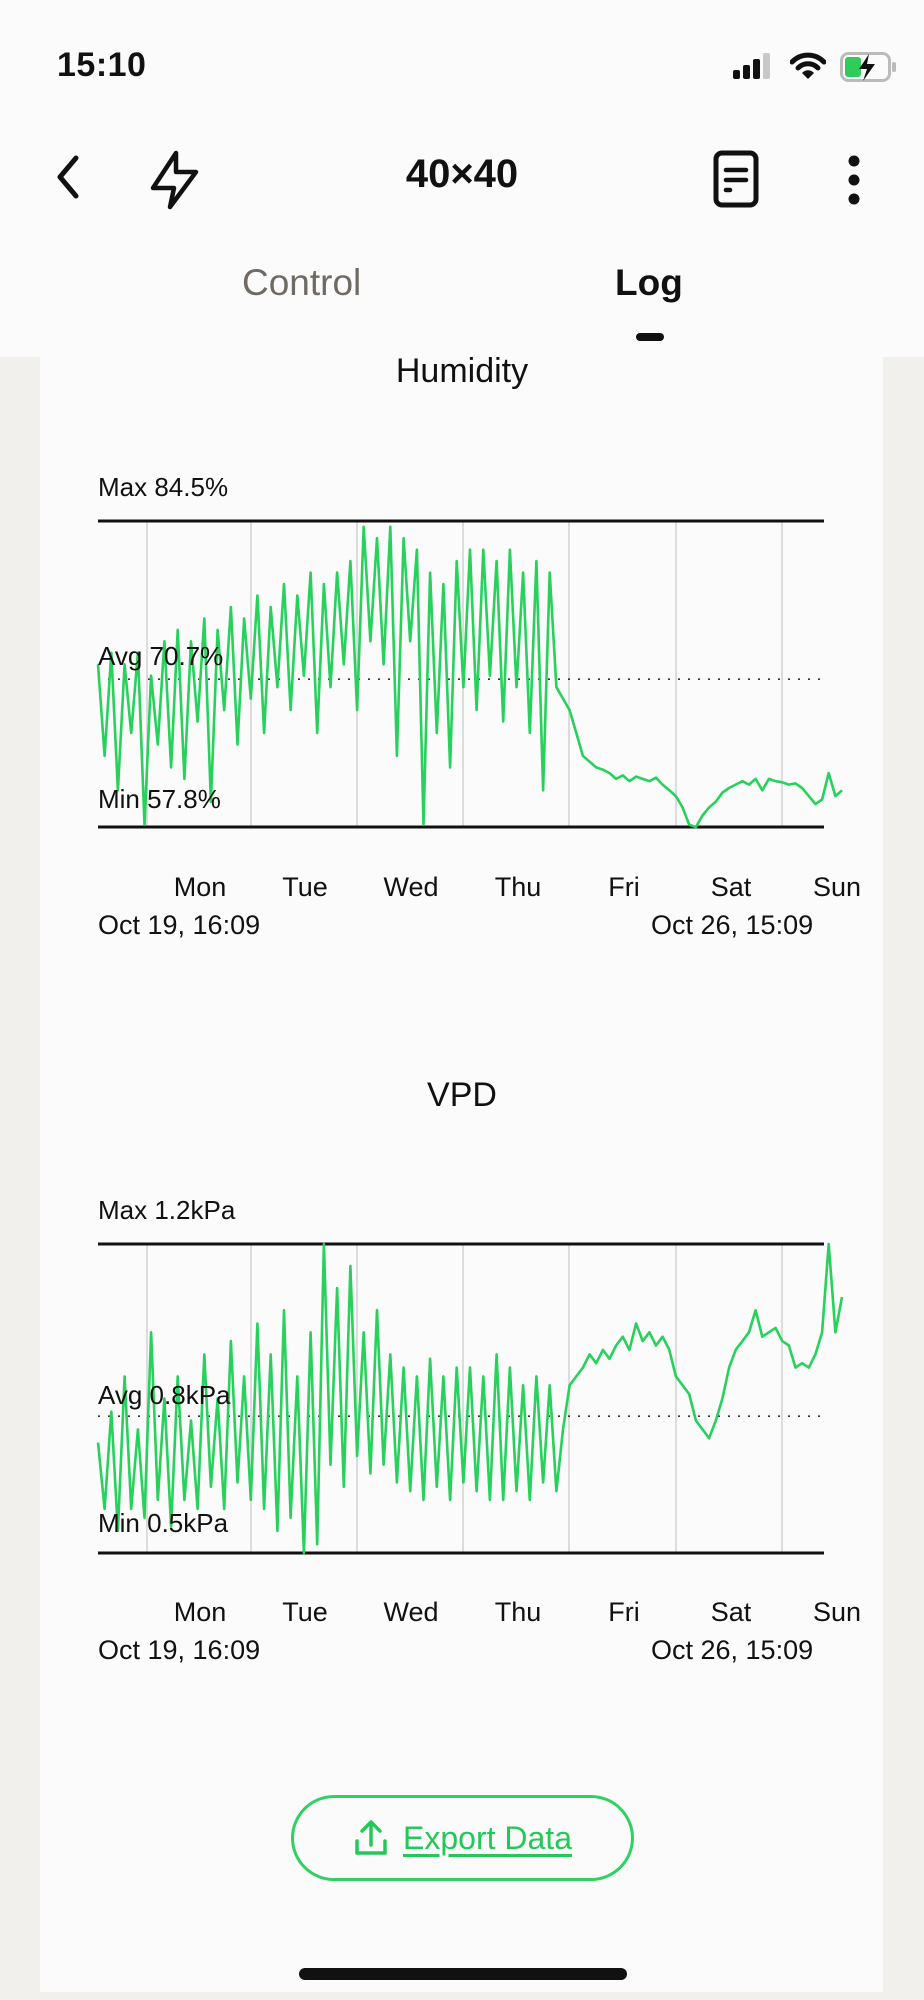  What do you see at coordinates (164, 1395) in the screenshot?
I see `avg-label: Avg 0.8kPa` at bounding box center [164, 1395].